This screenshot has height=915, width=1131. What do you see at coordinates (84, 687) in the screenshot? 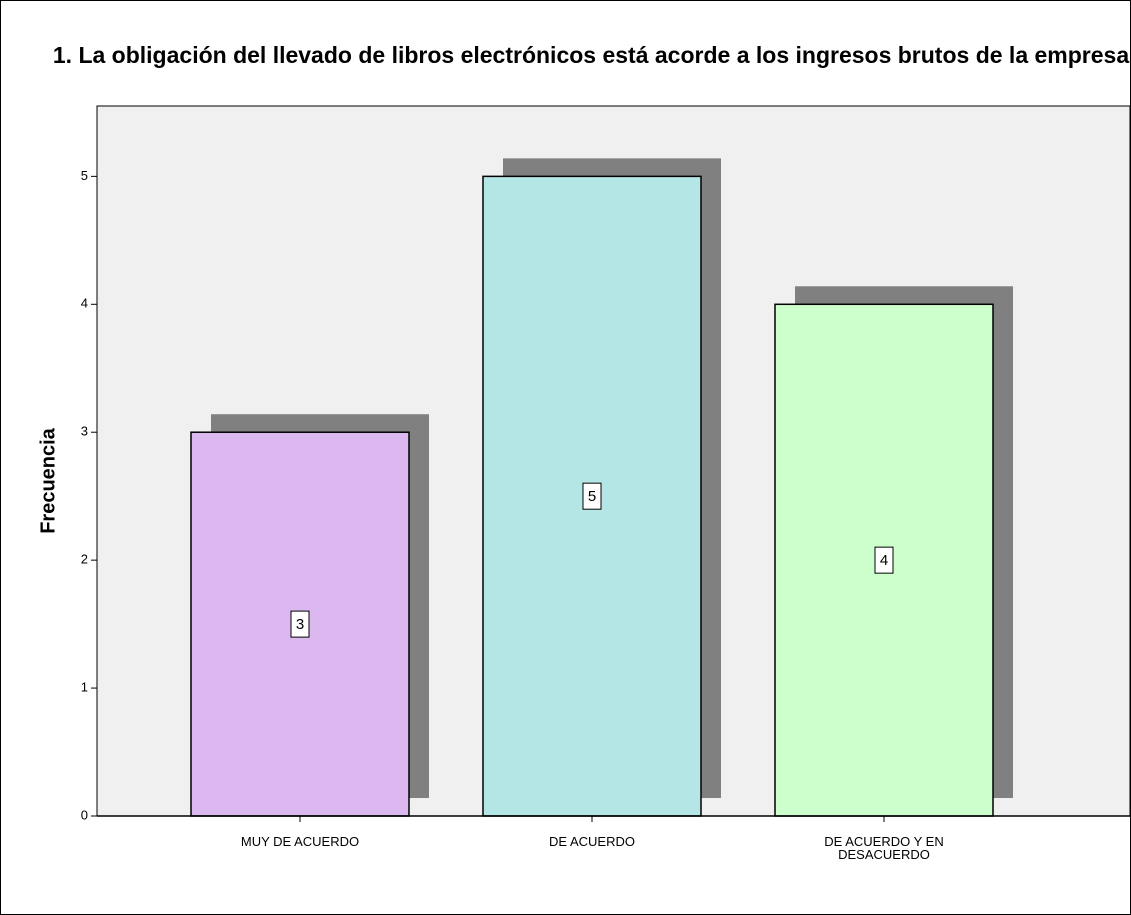
I see `y-tick-label: 1` at bounding box center [84, 687].